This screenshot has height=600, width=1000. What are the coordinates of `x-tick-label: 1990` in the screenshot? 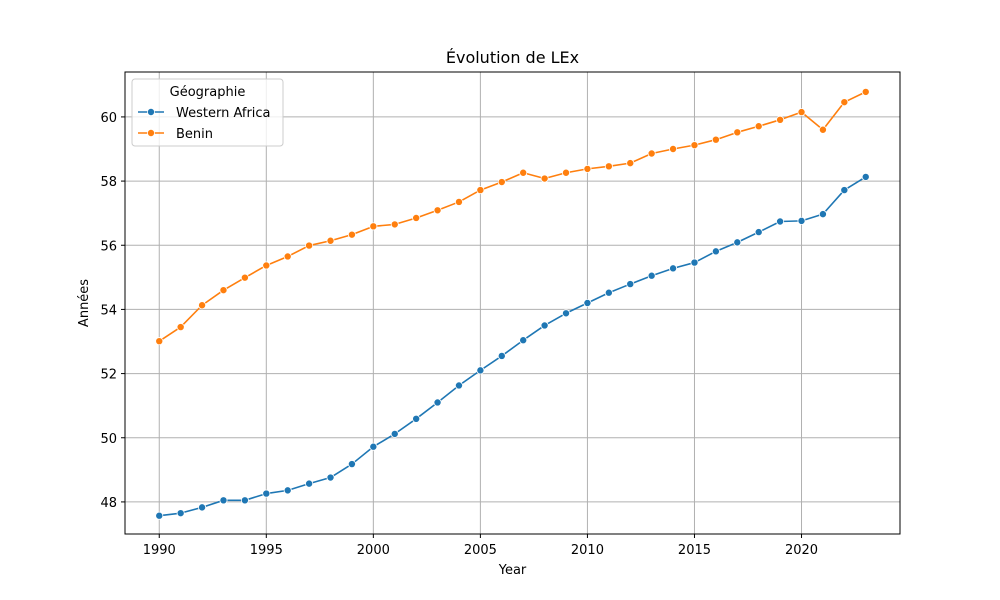 It's located at (159, 550).